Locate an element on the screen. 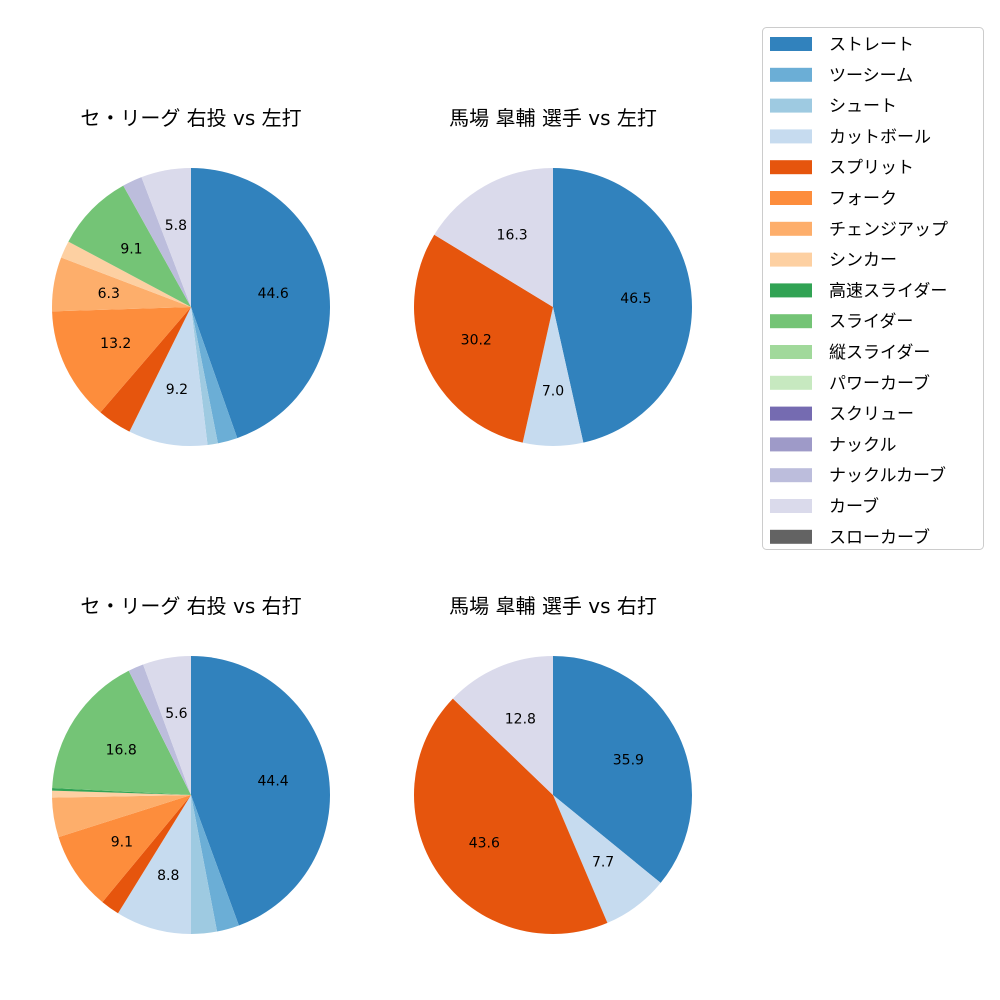  chart-title: セ・リーグ 右投 vs 右打 is located at coordinates (190, 606).